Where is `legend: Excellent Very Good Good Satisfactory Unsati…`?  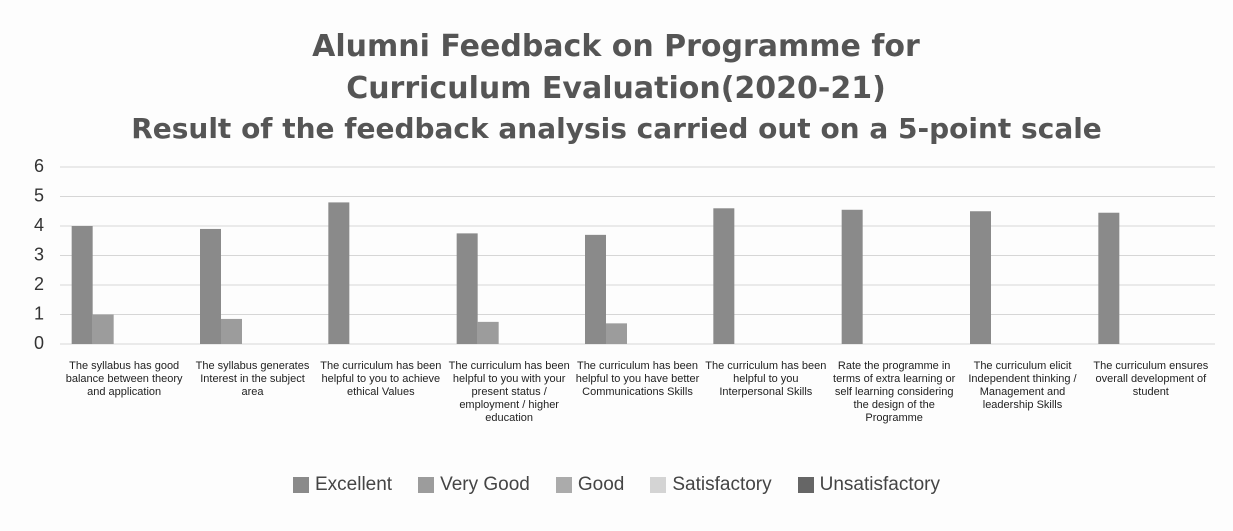 legend: Excellent Very Good Good Satisfactory Unsati… is located at coordinates (616, 485).